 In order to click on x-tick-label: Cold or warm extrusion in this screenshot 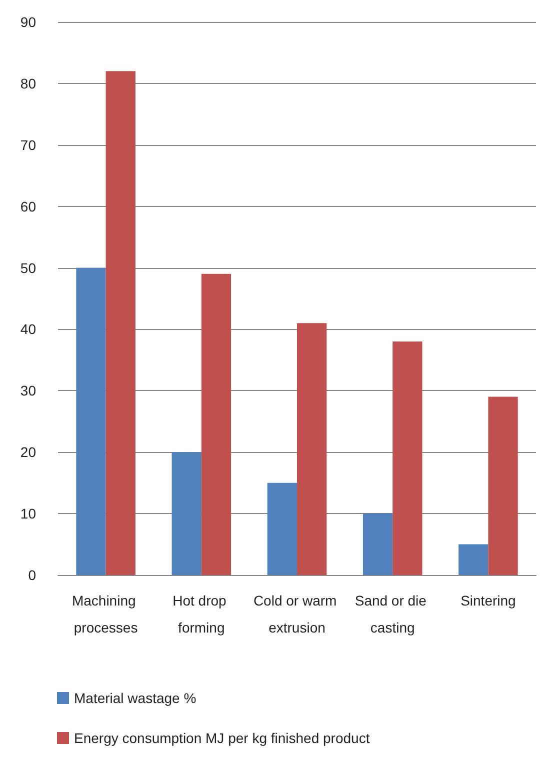, I will do `click(297, 614)`.